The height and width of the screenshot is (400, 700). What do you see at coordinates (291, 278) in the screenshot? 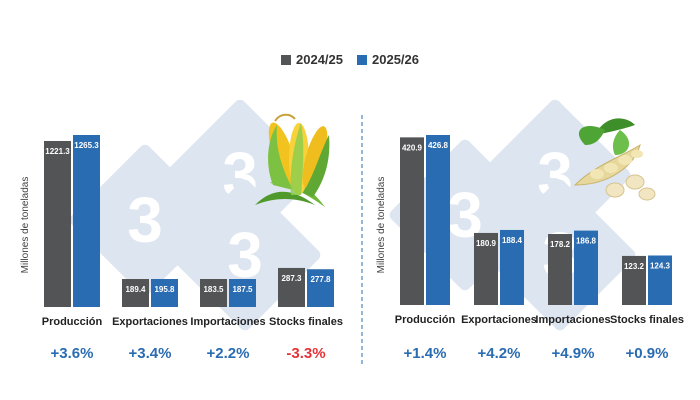
I see `bar-value-label: 287.3` at bounding box center [291, 278].